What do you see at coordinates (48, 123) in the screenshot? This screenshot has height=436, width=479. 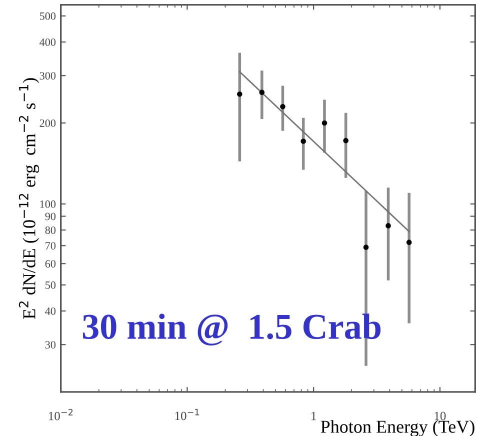 I see `y-tick-label: 200` at bounding box center [48, 123].